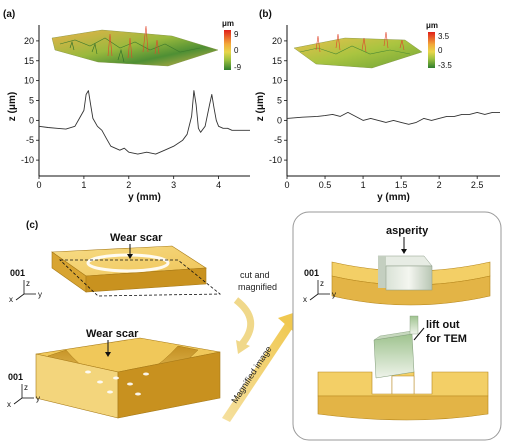 The height and width of the screenshot is (445, 509). Describe the element at coordinates (444, 36) in the screenshot. I see `colorbar-b-max: 3.5` at that location.